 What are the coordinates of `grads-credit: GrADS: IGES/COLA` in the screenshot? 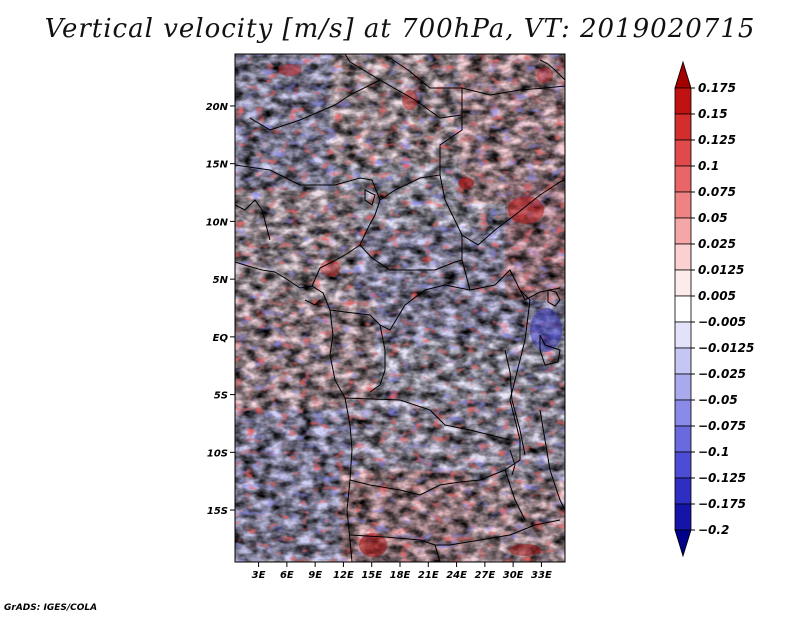 It's located at (51, 608).